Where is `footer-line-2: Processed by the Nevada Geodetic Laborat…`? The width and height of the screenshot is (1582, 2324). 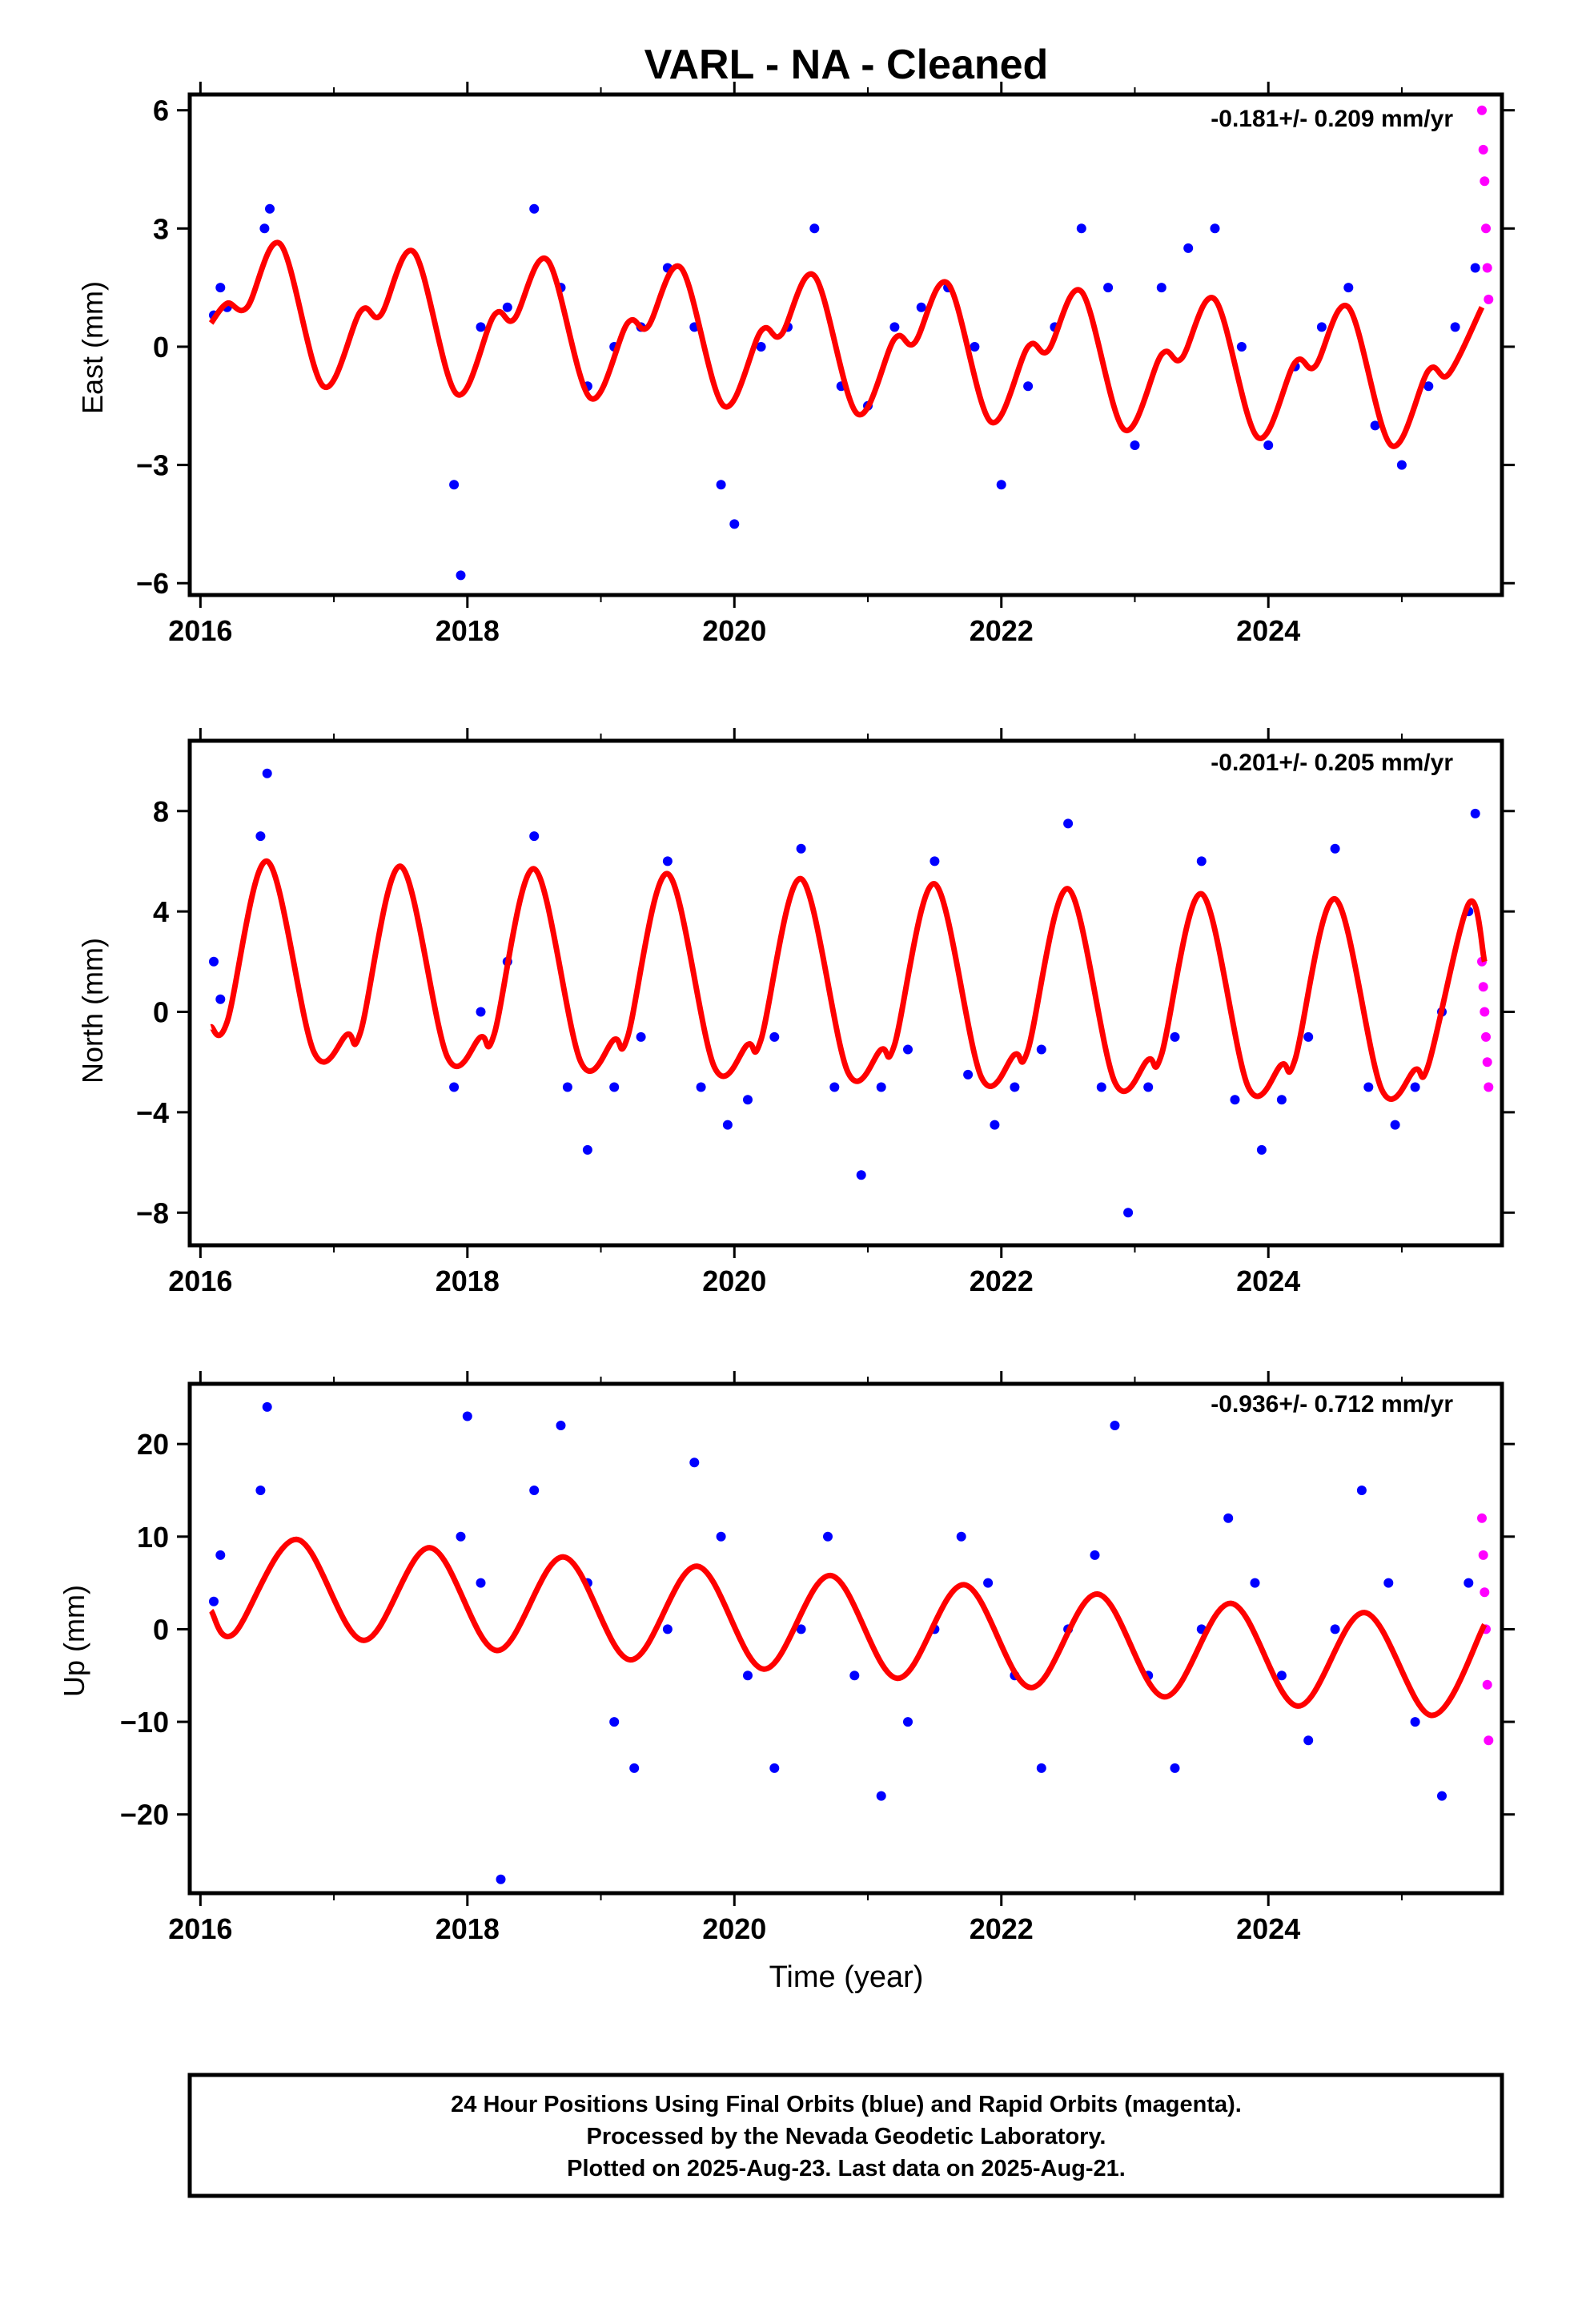 footer-line-2: Processed by the Nevada Geodetic Laborat… is located at coordinates (847, 2136).